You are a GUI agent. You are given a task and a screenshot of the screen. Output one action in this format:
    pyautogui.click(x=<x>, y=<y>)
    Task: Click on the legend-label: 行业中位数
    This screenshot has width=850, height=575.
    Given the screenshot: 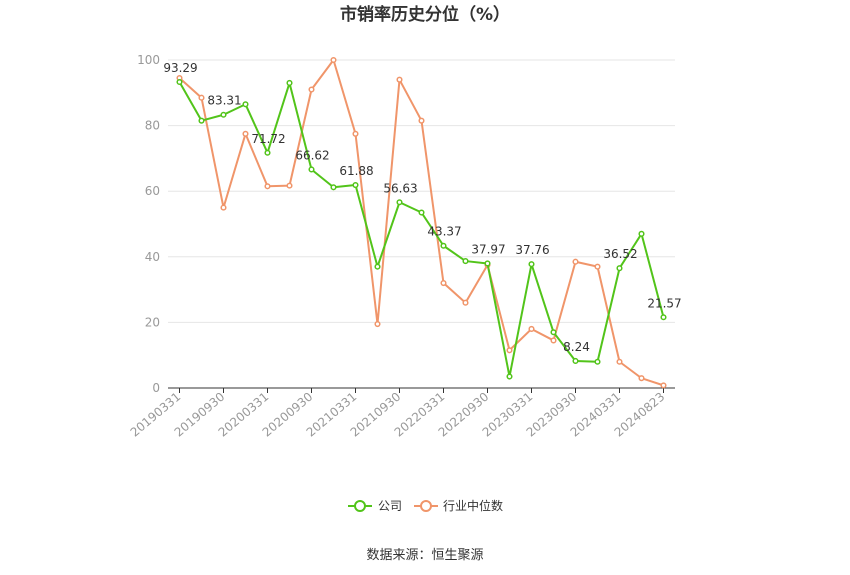 What is the action you would take?
    pyautogui.click(x=473, y=505)
    